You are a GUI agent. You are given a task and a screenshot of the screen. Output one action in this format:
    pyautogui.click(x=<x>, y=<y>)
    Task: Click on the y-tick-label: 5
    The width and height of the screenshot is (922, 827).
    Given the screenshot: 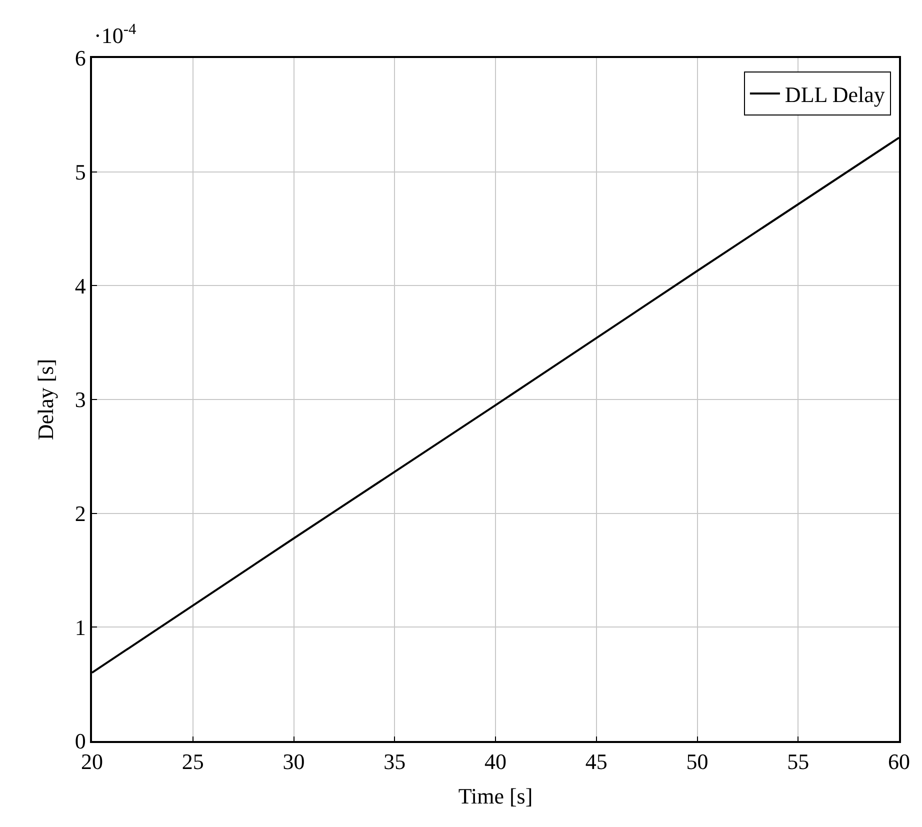 What is the action you would take?
    pyautogui.click(x=80, y=172)
    